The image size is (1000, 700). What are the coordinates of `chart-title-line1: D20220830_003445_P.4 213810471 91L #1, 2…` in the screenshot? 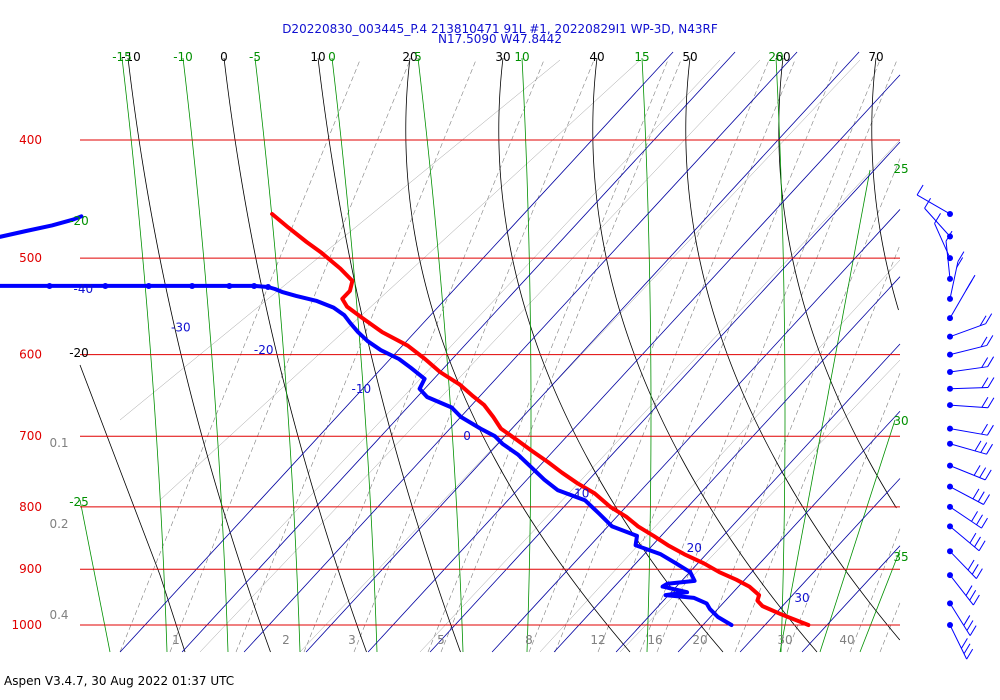 It's located at (500, 29).